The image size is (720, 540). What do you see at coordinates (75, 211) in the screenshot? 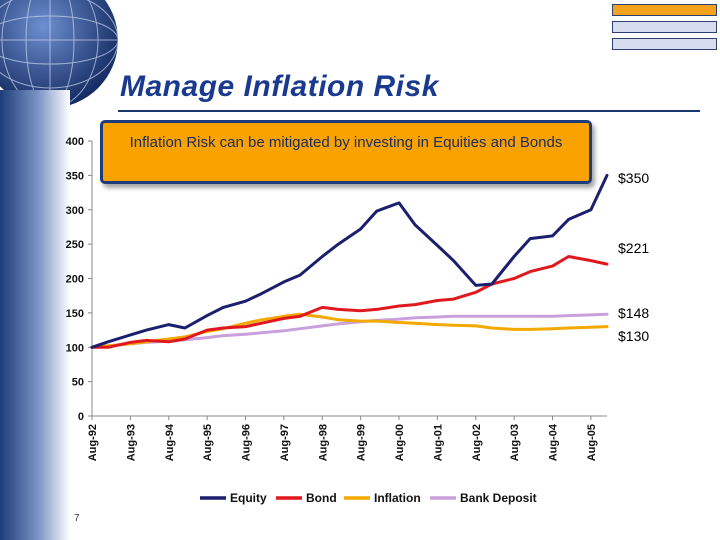
I see `y-tick-label: 300` at bounding box center [75, 211].